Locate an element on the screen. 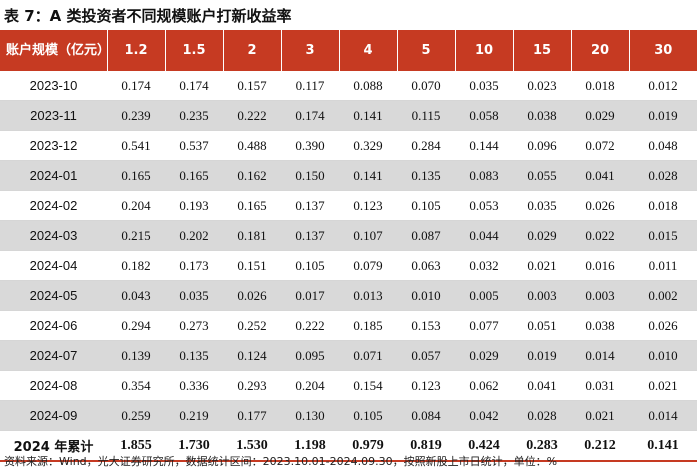  return-value: 0.002 is located at coordinates (663, 295).